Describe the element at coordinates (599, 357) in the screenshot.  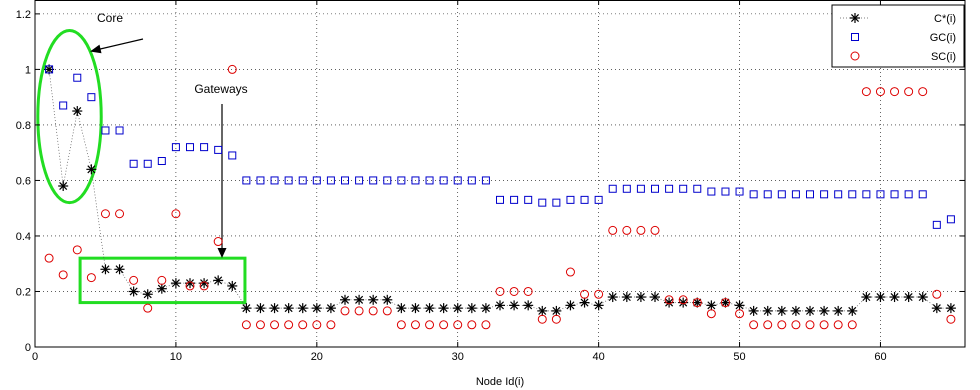
I see `x-tick-label: 40` at that location.